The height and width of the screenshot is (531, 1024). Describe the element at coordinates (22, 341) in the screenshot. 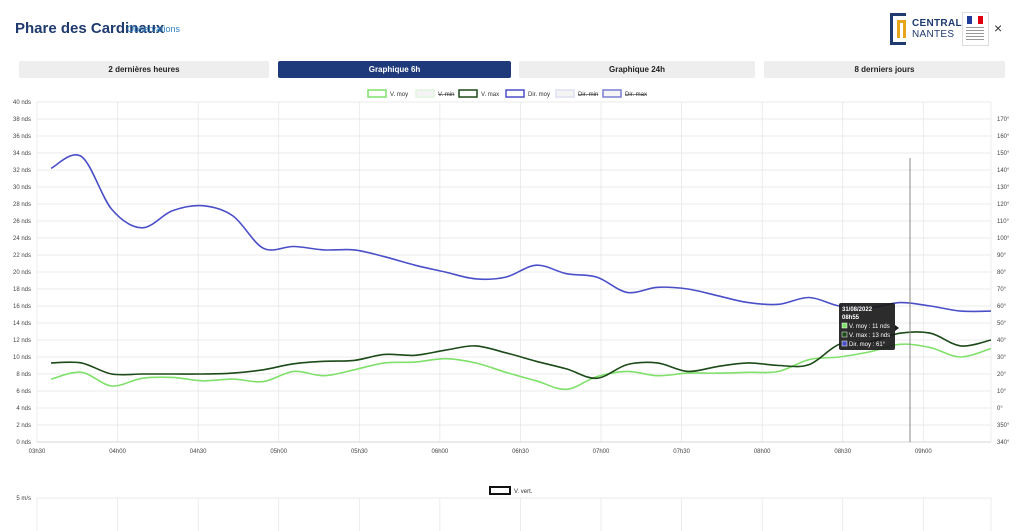

I see `y-left-tick-label: 12 nds` at that location.